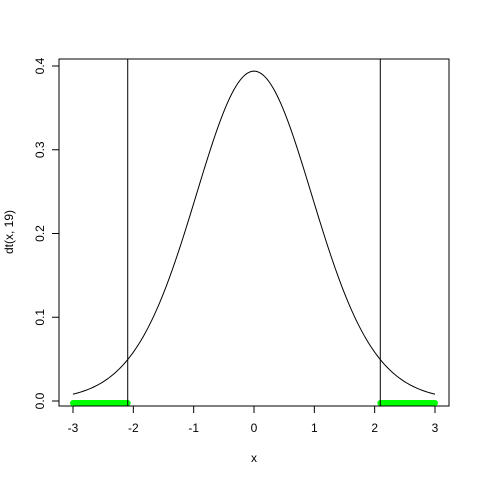  What do you see at coordinates (435, 428) in the screenshot?
I see `x-tick-label: 3` at bounding box center [435, 428].